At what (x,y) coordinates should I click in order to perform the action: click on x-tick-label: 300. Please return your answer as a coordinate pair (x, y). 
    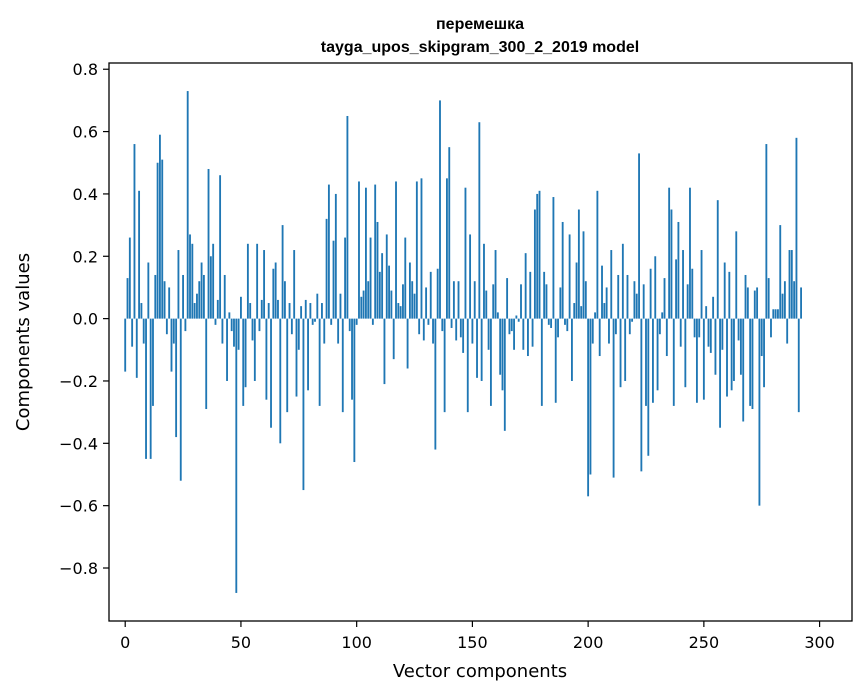
    Looking at the image, I should click on (819, 642).